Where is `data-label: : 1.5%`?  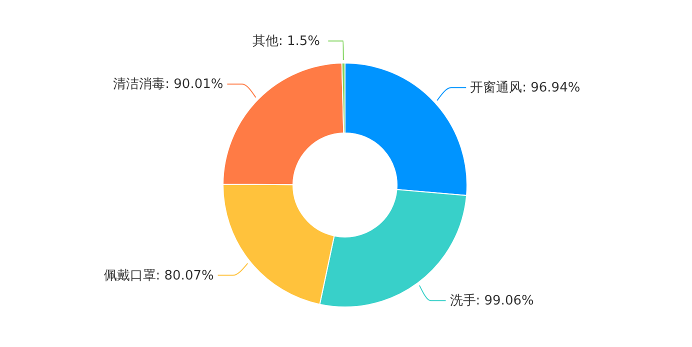
data-label: : 1.5% is located at coordinates (299, 42).